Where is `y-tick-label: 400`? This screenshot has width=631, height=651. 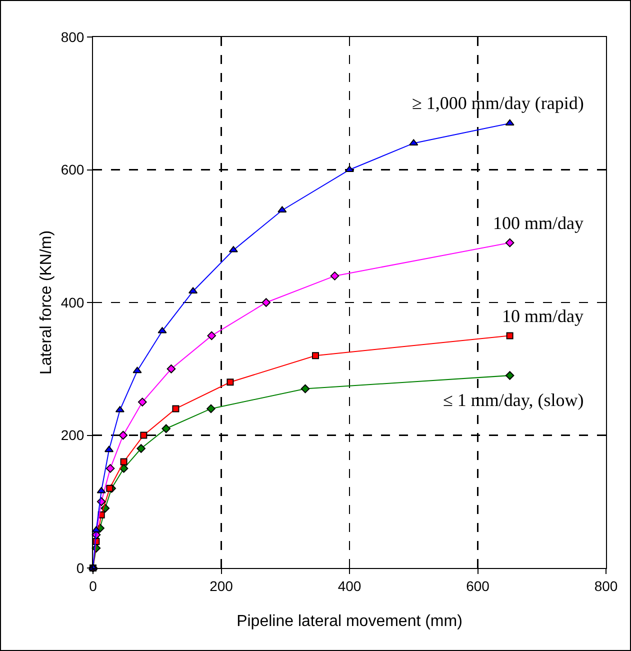
y-tick-label: 400 is located at coordinates (72, 302).